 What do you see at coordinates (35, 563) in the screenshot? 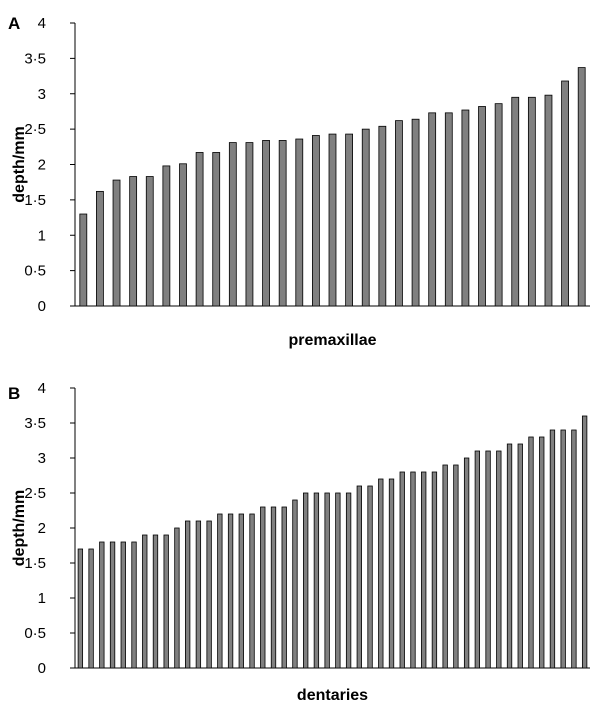
I see `y-tick-label: 1·5` at bounding box center [35, 563].